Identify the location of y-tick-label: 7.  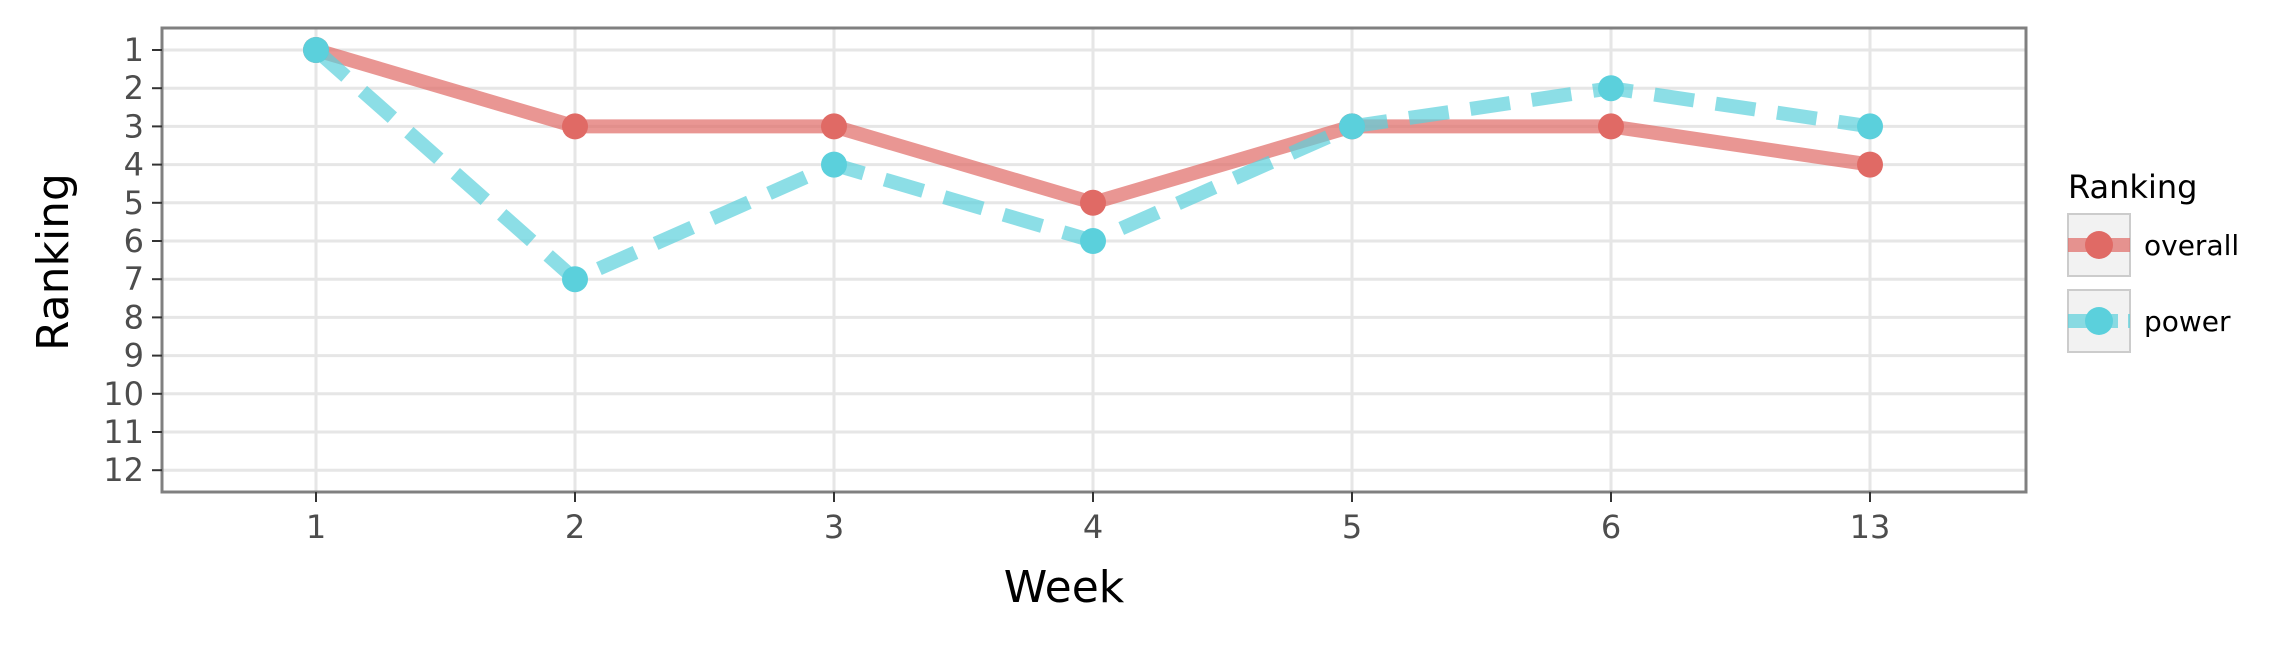
(134, 279).